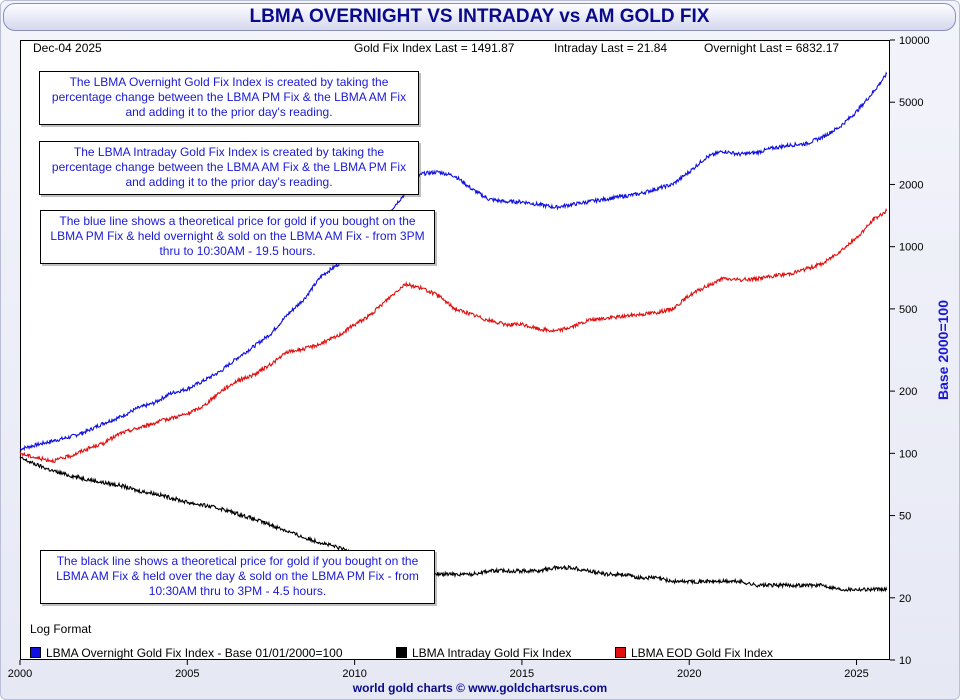 The height and width of the screenshot is (700, 960). Describe the element at coordinates (911, 248) in the screenshot. I see `y-tick-label: 1000` at that location.